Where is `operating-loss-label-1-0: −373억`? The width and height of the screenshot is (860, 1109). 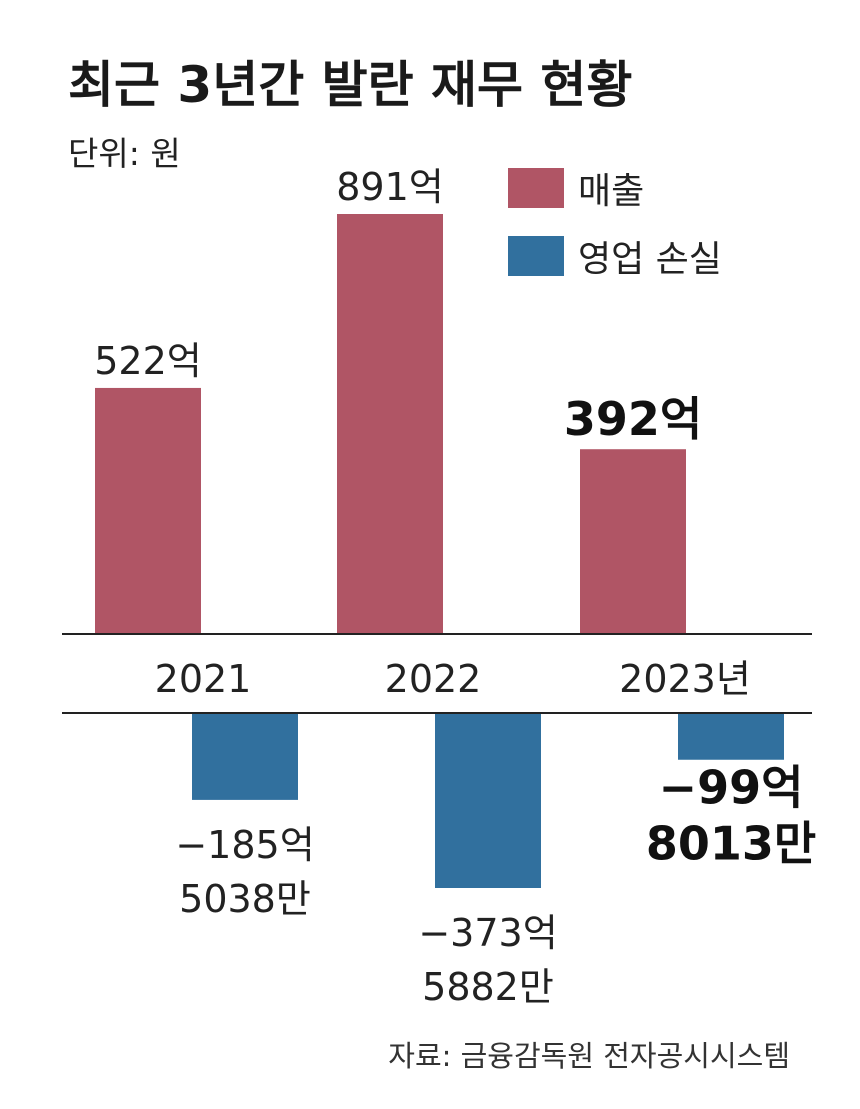 operating-loss-label-1-0: −373억 is located at coordinates (487, 933).